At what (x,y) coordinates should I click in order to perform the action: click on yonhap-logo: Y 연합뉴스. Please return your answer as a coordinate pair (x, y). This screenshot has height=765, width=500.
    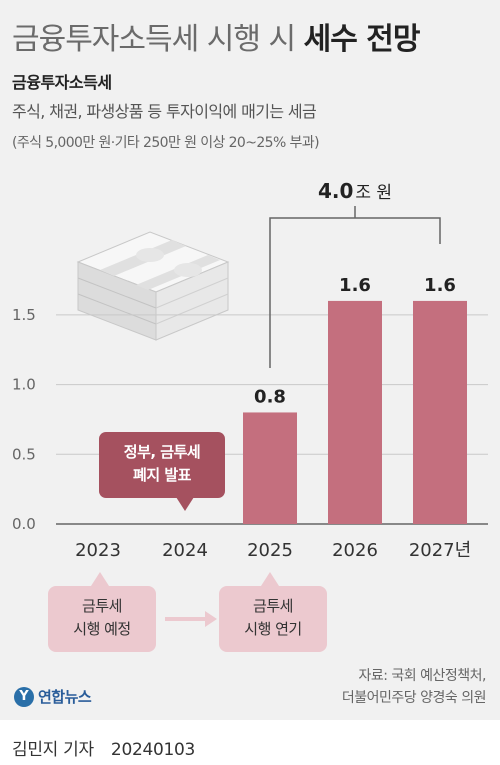
    Looking at the image, I should click on (53, 696).